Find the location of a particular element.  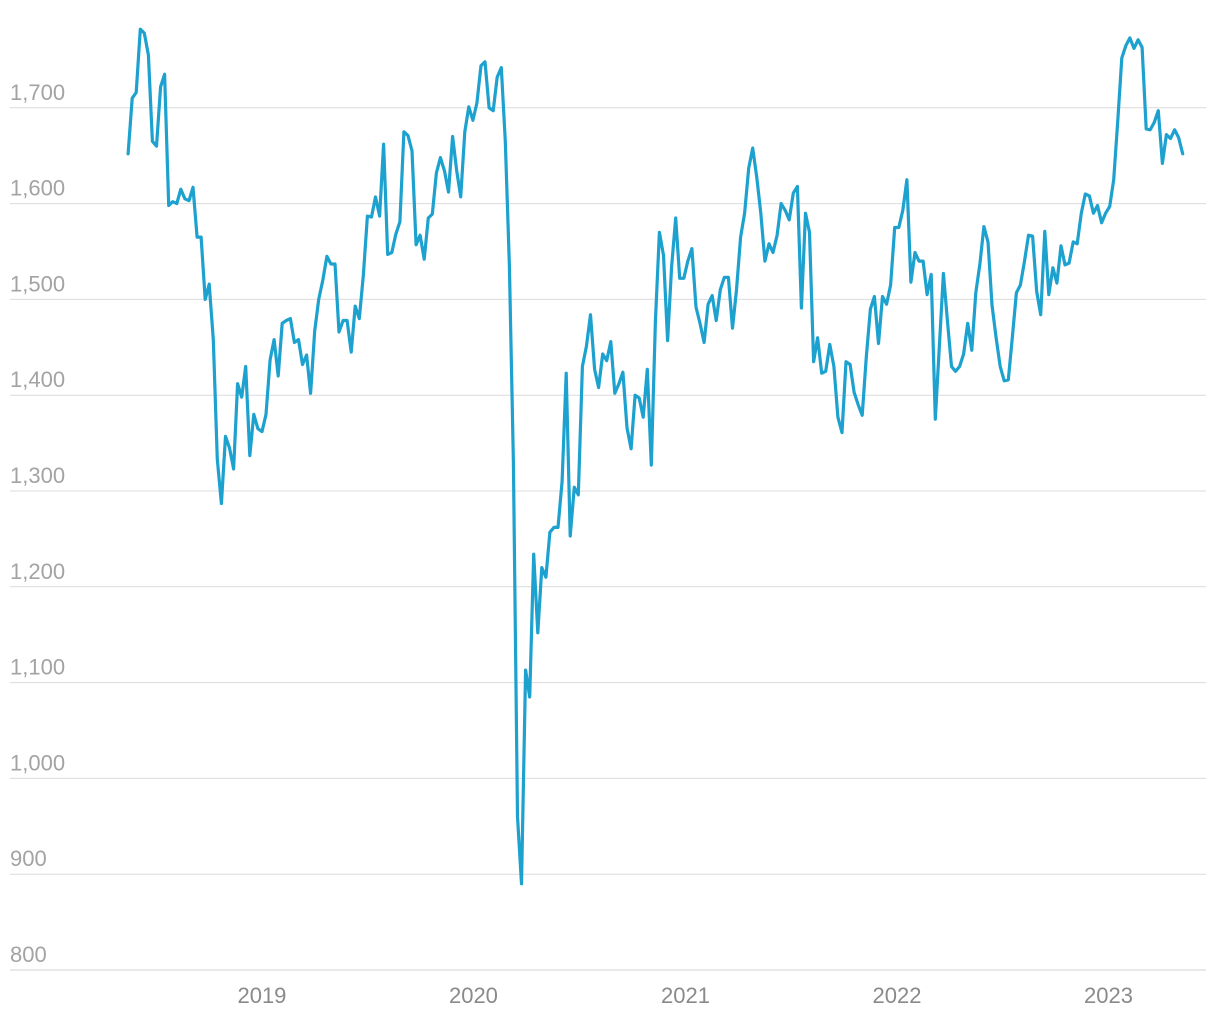

x-axis-ticks: 2019 2020 2021 2022 2023 is located at coordinates (684, 995).